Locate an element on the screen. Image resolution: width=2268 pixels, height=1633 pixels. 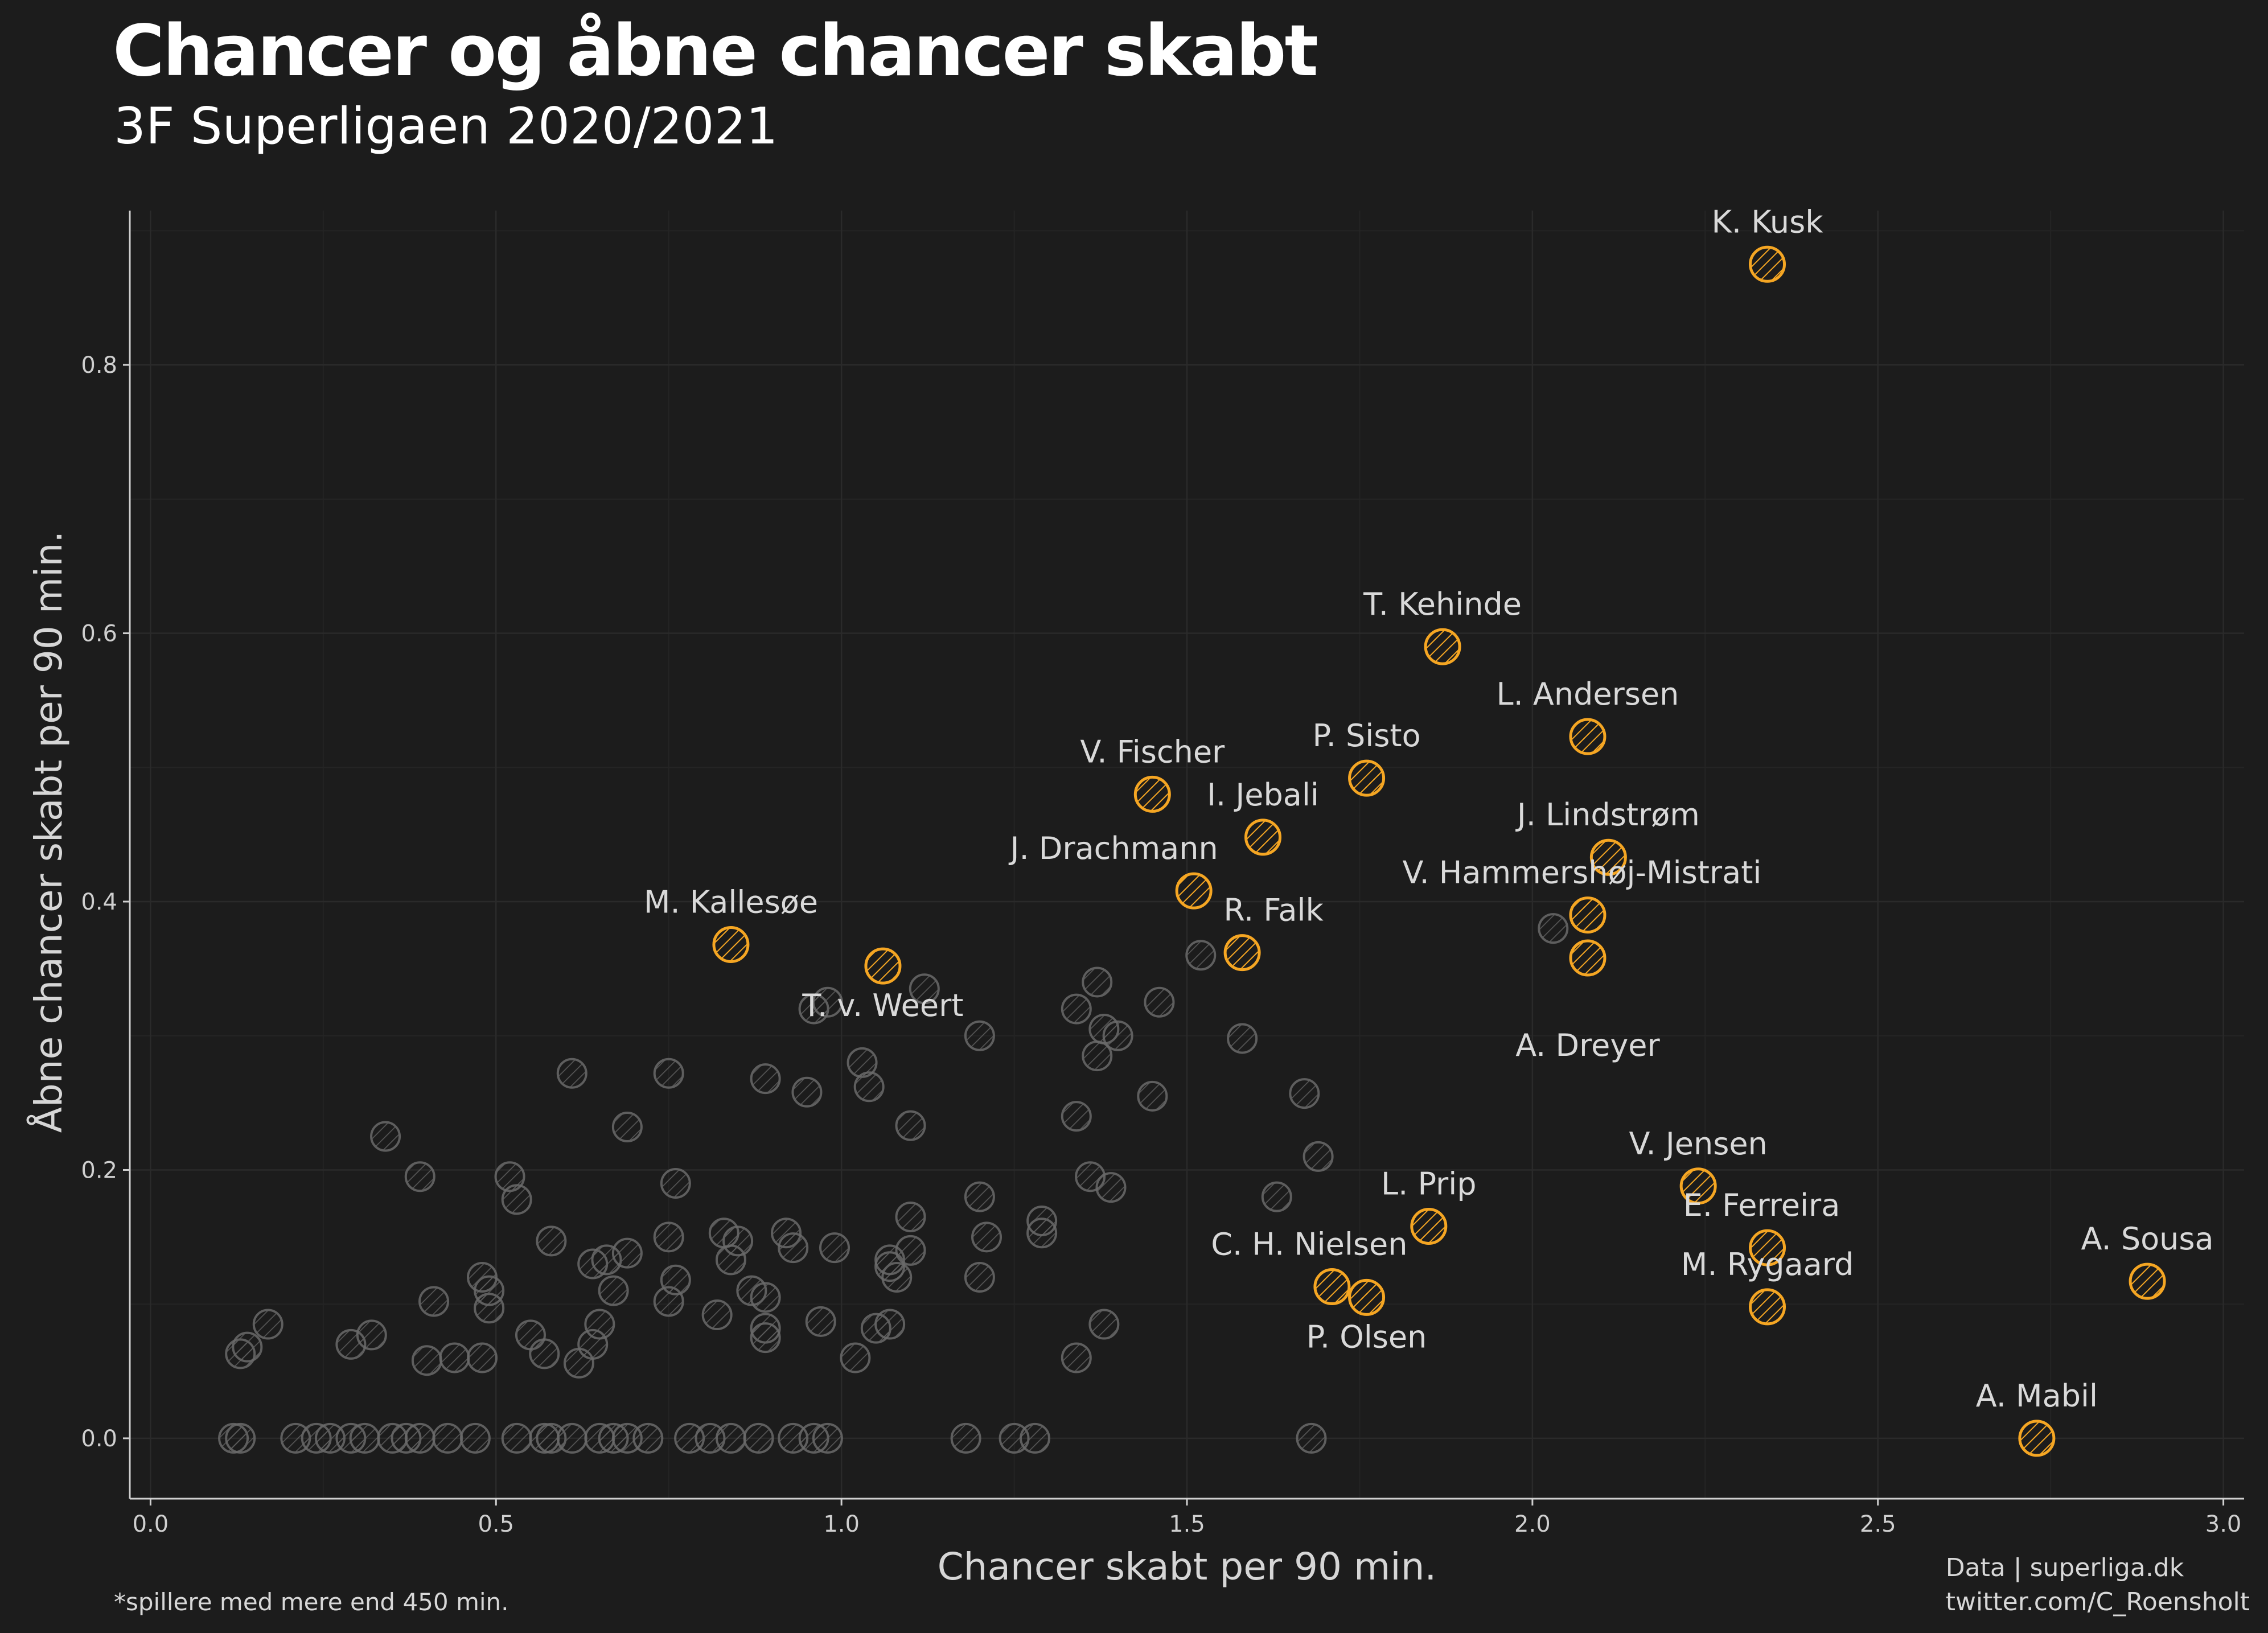
x-tick-label: 2.0 is located at coordinates (1532, 1524).